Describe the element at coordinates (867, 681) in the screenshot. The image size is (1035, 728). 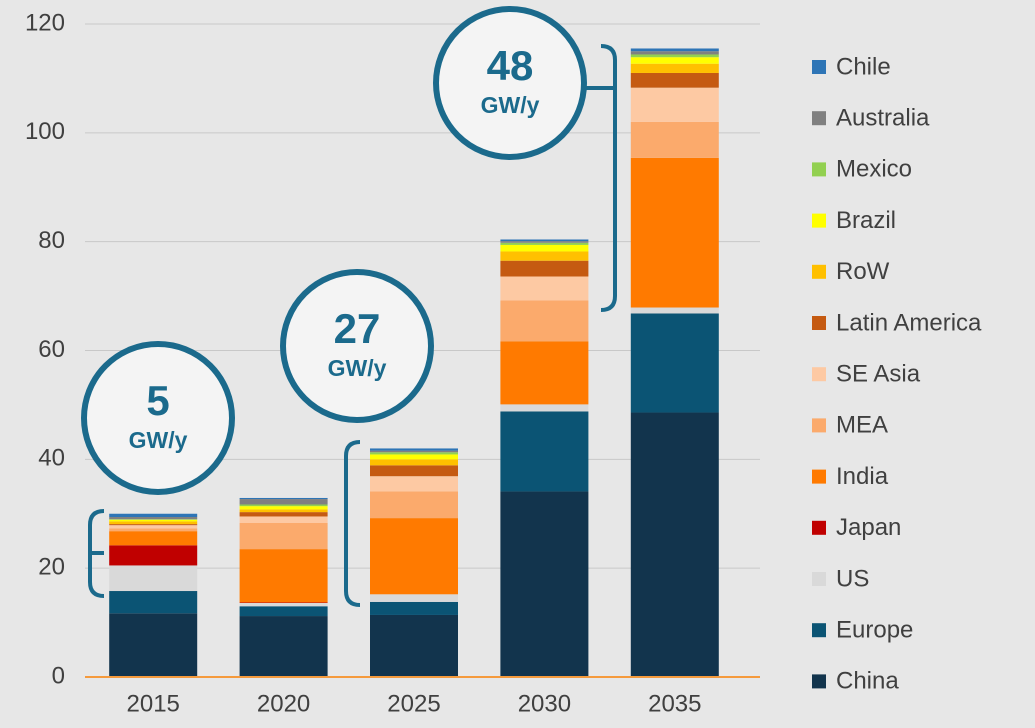
I see `legend-label: China` at that location.